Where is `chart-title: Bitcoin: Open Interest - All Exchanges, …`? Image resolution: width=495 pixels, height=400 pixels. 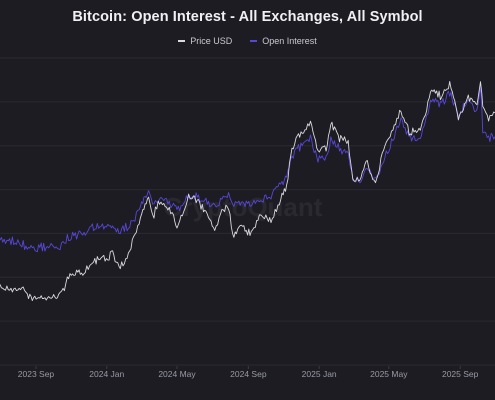
chart-title: Bitcoin: Open Interest - All Exchanges, … is located at coordinates (247, 17).